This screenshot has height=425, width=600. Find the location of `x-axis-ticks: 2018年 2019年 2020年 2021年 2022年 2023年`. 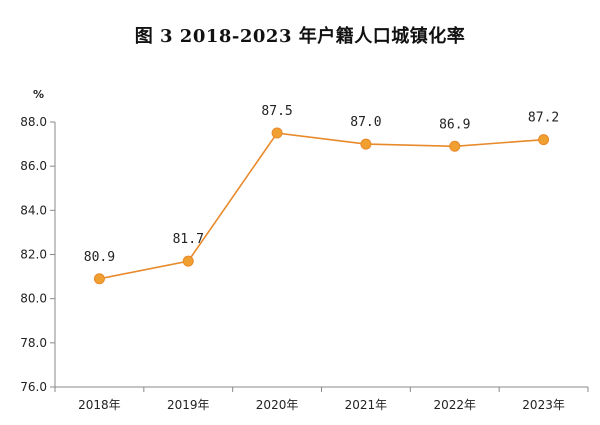

x-axis-ticks: 2018年 2019年 2020年 2021年 2022年 2023年 is located at coordinates (321, 399).